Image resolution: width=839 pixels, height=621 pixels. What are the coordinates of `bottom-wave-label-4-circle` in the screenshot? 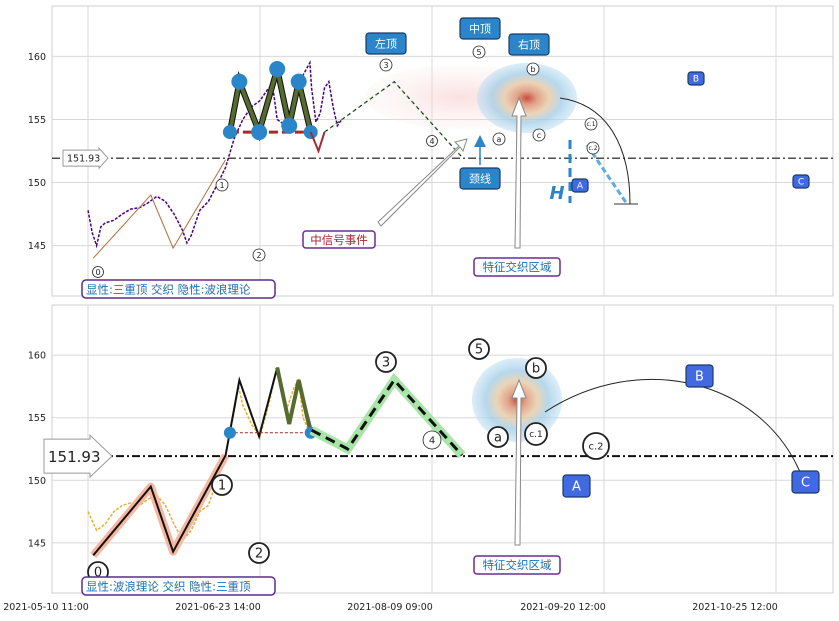 It's located at (432, 440).